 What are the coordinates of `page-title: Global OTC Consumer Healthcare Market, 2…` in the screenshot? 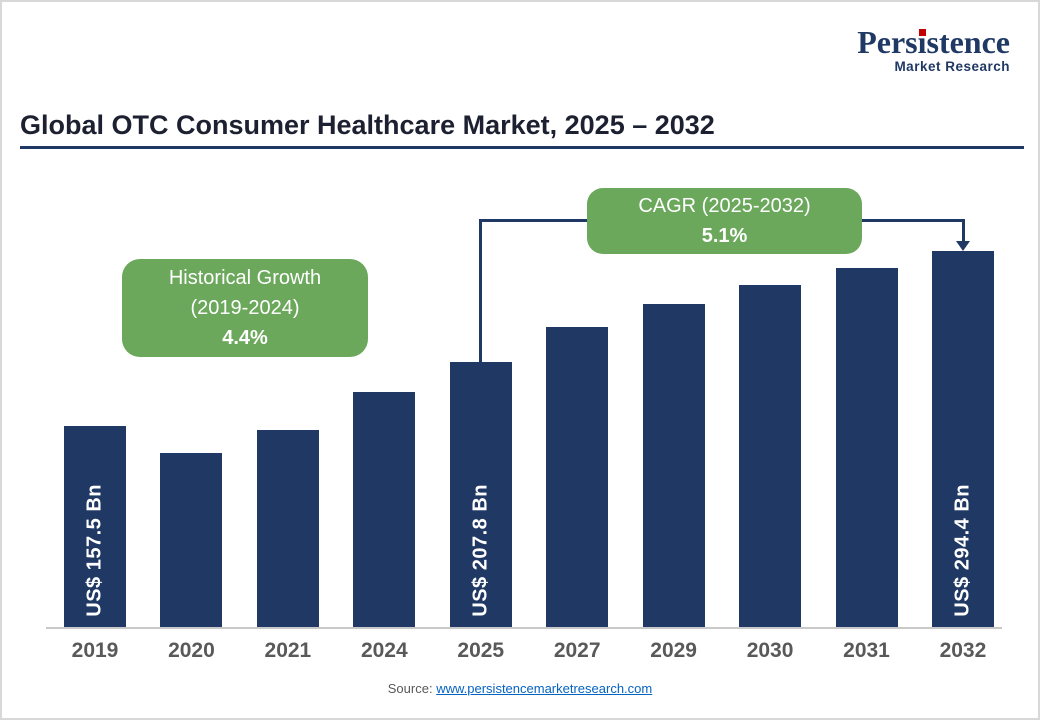 It's located at (367, 125).